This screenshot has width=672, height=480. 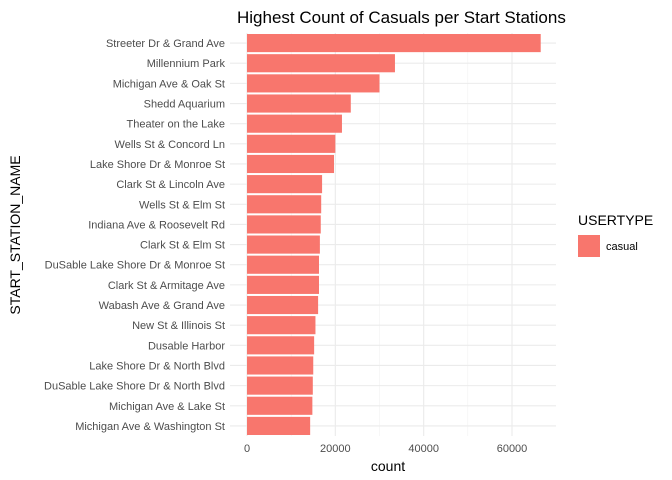 What do you see at coordinates (186, 346) in the screenshot?
I see `y-tick-label: Dusable Harbor` at bounding box center [186, 346].